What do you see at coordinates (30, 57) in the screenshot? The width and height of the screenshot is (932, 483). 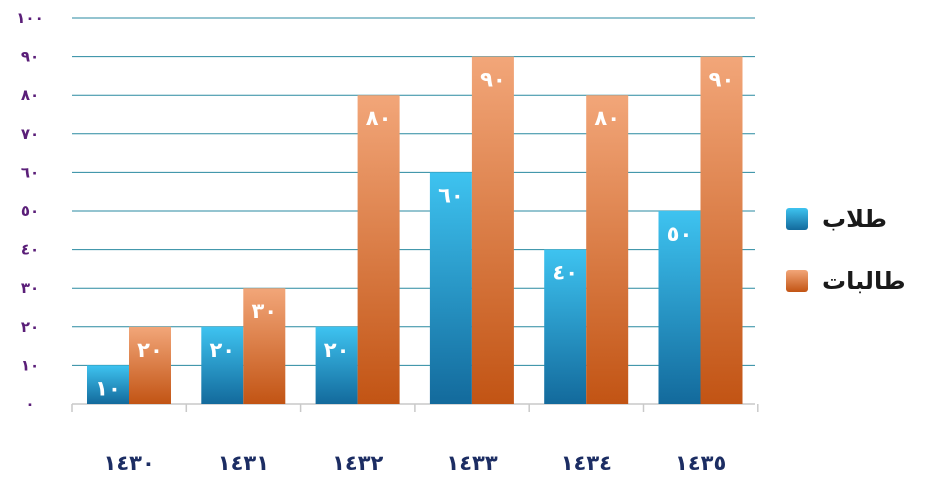 I see `y-tick-label: ٩٠` at bounding box center [30, 57].